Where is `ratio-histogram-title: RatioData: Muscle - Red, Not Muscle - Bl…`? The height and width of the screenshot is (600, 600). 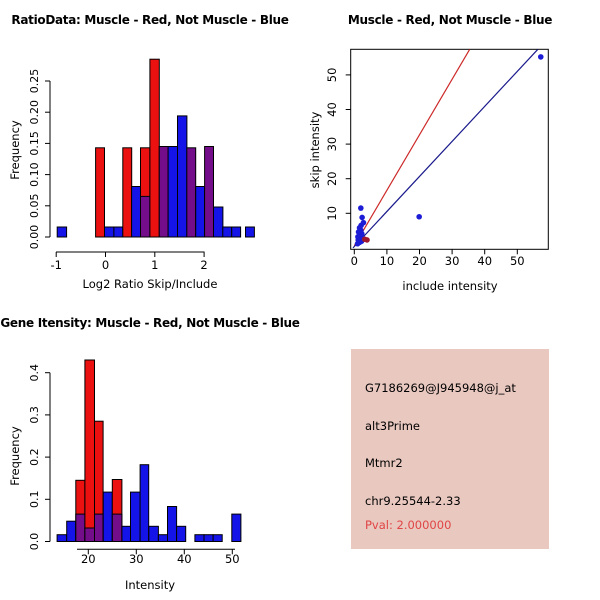 ratio-histogram-title: RatioData: Muscle - Red, Not Muscle - Bl… is located at coordinates (150, 20).